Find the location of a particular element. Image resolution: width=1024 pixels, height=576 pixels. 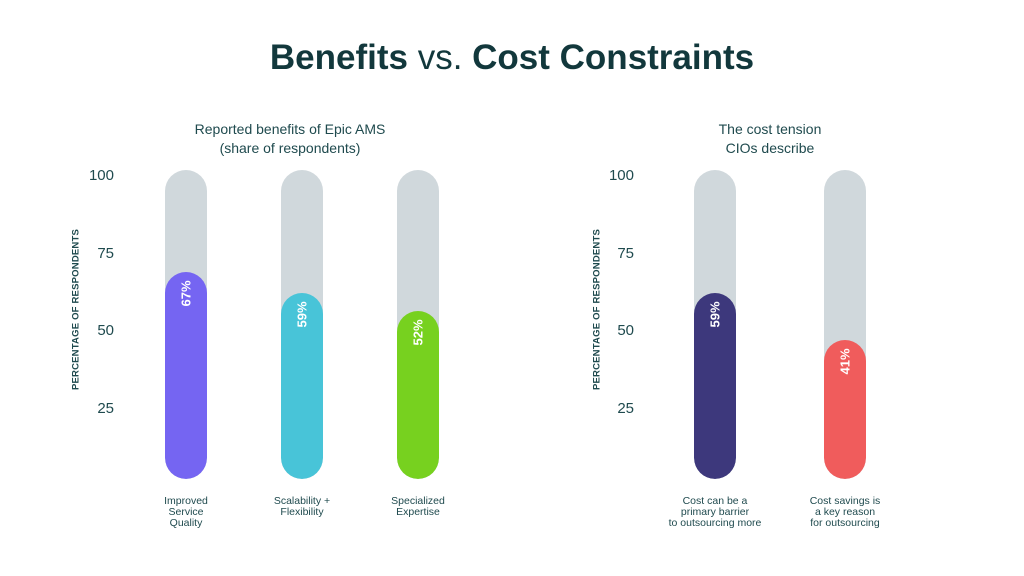

category-line: Scalability + is located at coordinates (302, 501).